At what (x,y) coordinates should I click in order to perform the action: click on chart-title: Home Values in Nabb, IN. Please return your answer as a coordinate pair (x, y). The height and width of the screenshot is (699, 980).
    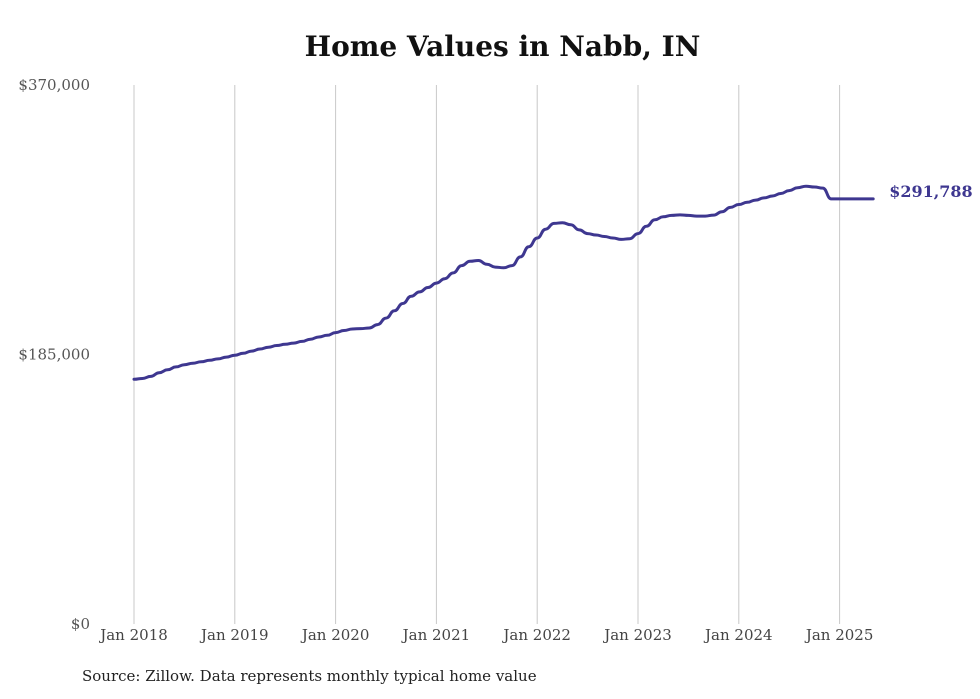
    Looking at the image, I should click on (502, 46).